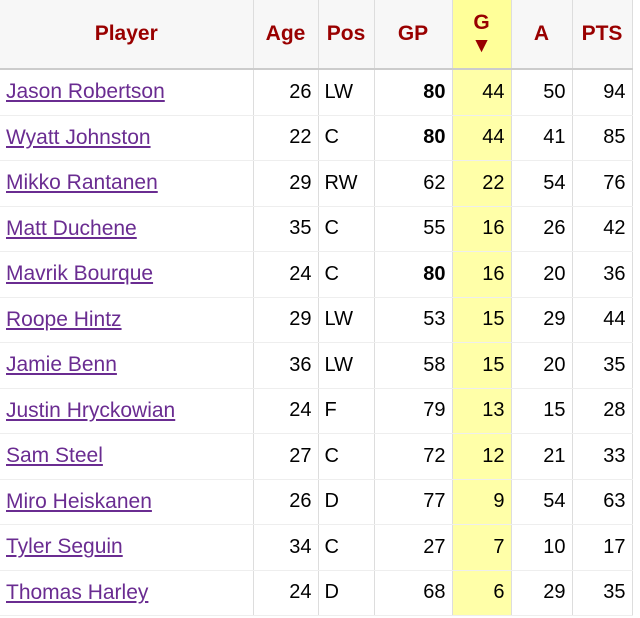 The image size is (640, 618). I want to click on header-label: PTS, so click(602, 34).